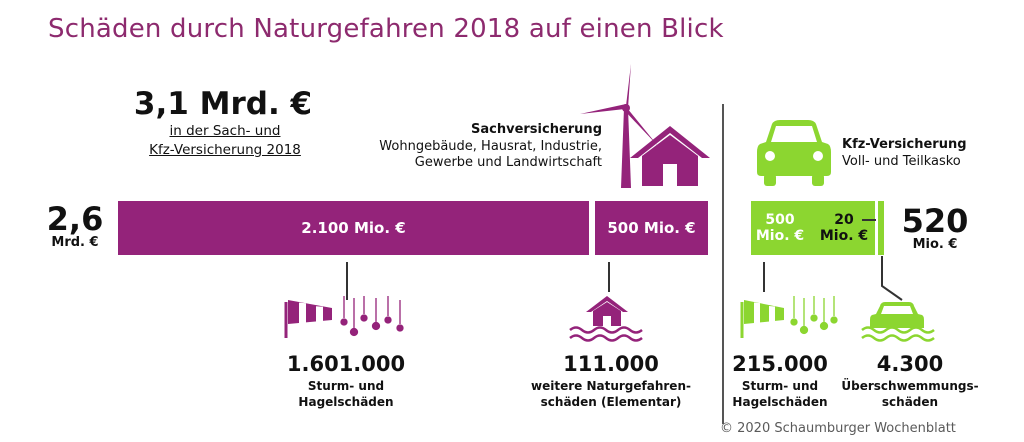  What do you see at coordinates (813, 228) in the screenshot?
I see `bar-kfz` at bounding box center [813, 228].